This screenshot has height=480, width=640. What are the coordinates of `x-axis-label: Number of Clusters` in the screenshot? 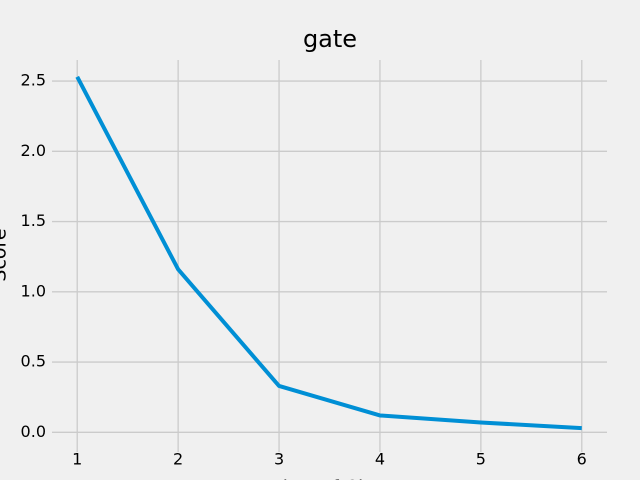 It's located at (330, 478).